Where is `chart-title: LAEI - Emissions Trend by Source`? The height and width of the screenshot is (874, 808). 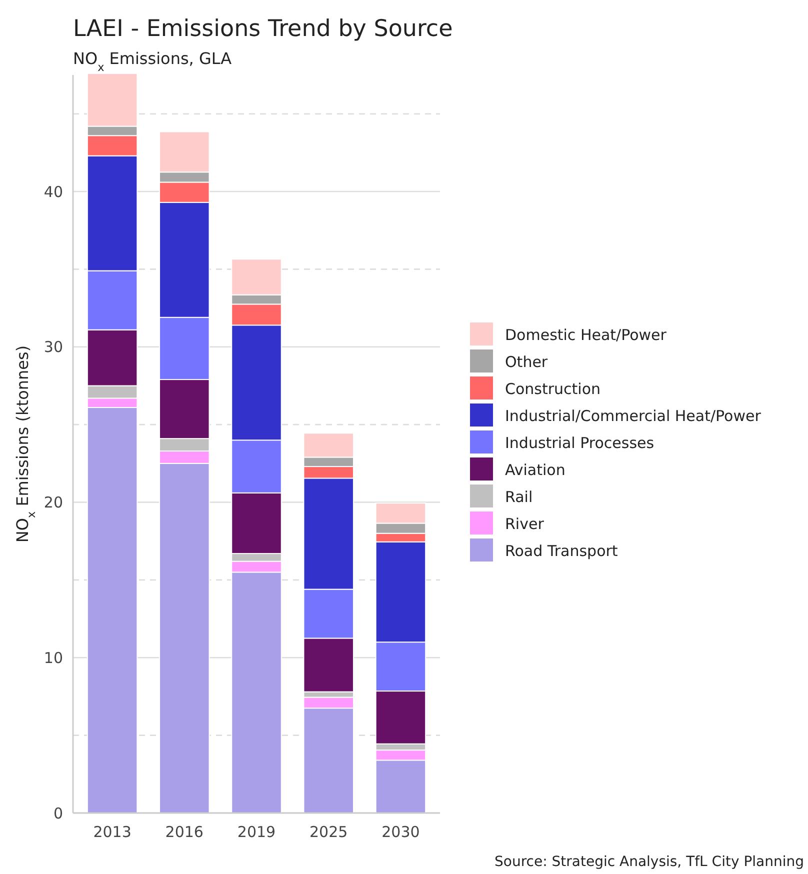
chart-title: LAEI - Emissions Trend by Source is located at coordinates (263, 29).